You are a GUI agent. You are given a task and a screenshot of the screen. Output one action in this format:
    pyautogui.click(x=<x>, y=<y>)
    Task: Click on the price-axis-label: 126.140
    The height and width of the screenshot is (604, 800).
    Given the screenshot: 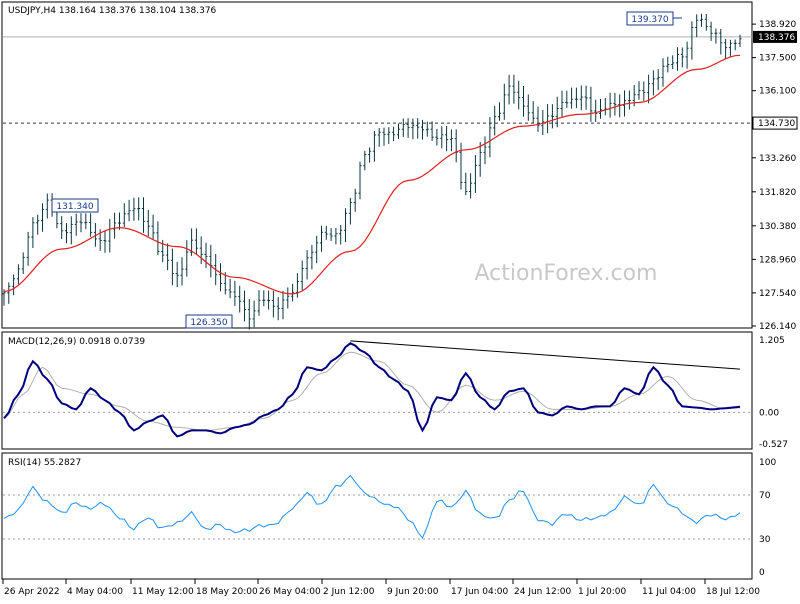 What is the action you would take?
    pyautogui.click(x=777, y=327)
    